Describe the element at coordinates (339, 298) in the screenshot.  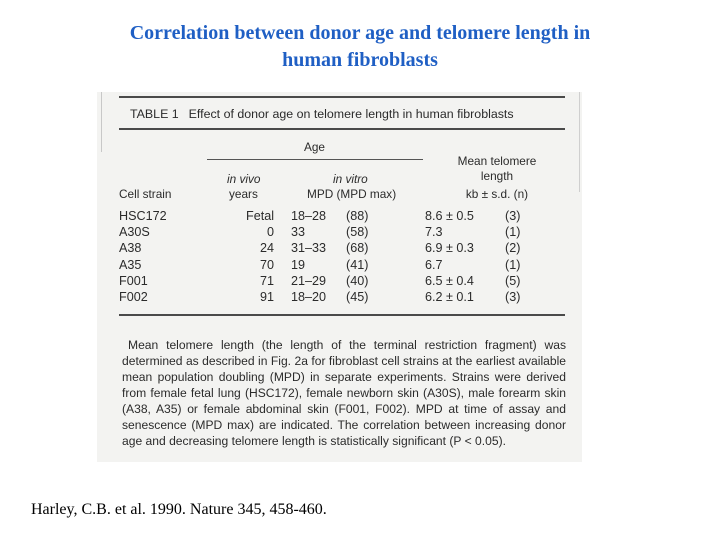
I see `table-row: F002 91 18–20 (45) 6.2 ± 0.1 (3)` at that location.